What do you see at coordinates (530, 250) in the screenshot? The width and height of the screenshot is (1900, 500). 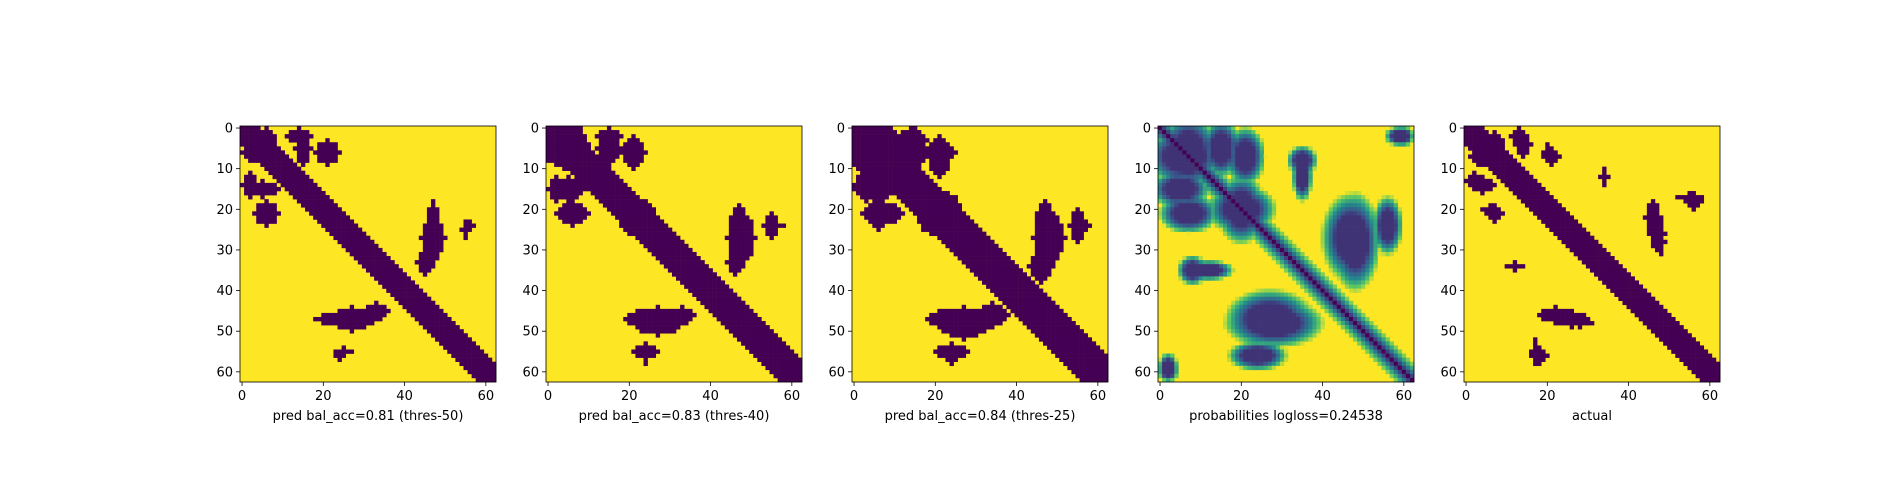 I see `y-tick-label: 30` at bounding box center [530, 250].